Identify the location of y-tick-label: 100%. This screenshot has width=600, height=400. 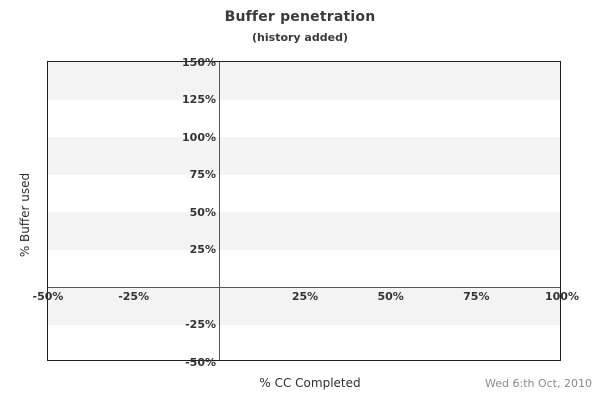
(199, 137).